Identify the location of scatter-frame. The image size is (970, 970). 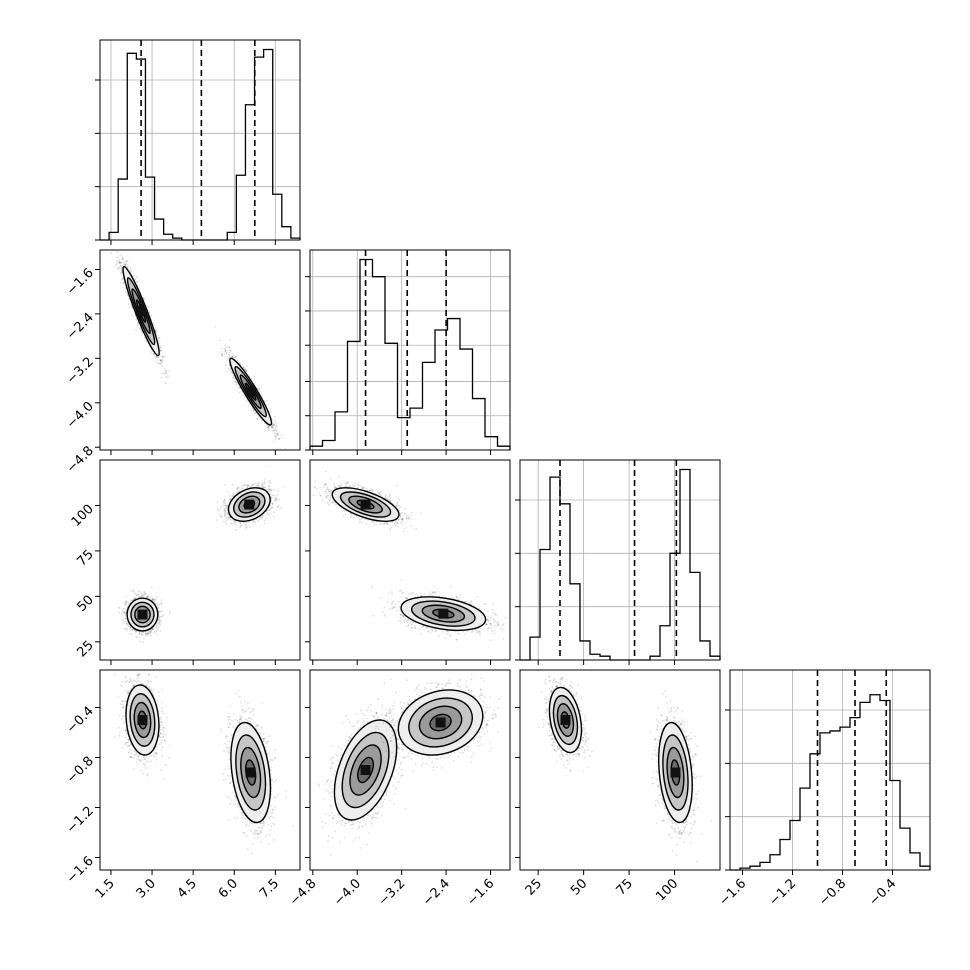
(200, 350).